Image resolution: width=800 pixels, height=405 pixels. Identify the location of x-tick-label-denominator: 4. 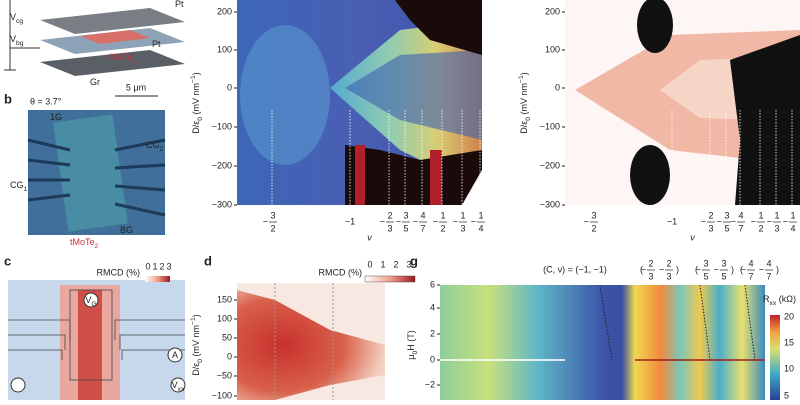
(480, 228).